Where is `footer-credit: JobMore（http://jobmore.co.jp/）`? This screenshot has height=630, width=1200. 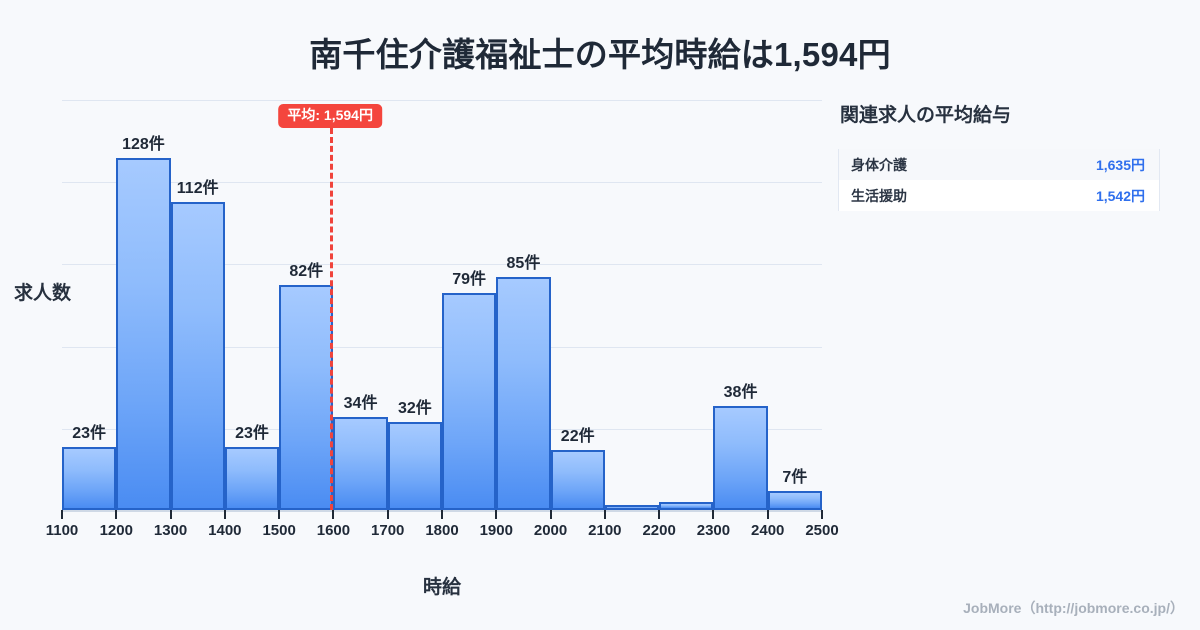
footer-credit: JobMore（http://jobmore.co.jp/） is located at coordinates (1073, 608).